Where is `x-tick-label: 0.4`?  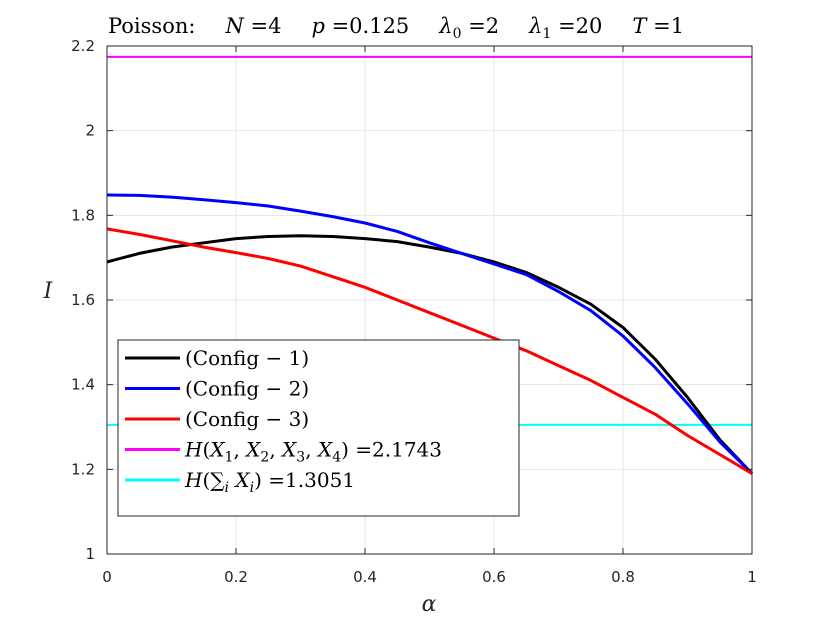
x-tick-label: 0.4 is located at coordinates (365, 577).